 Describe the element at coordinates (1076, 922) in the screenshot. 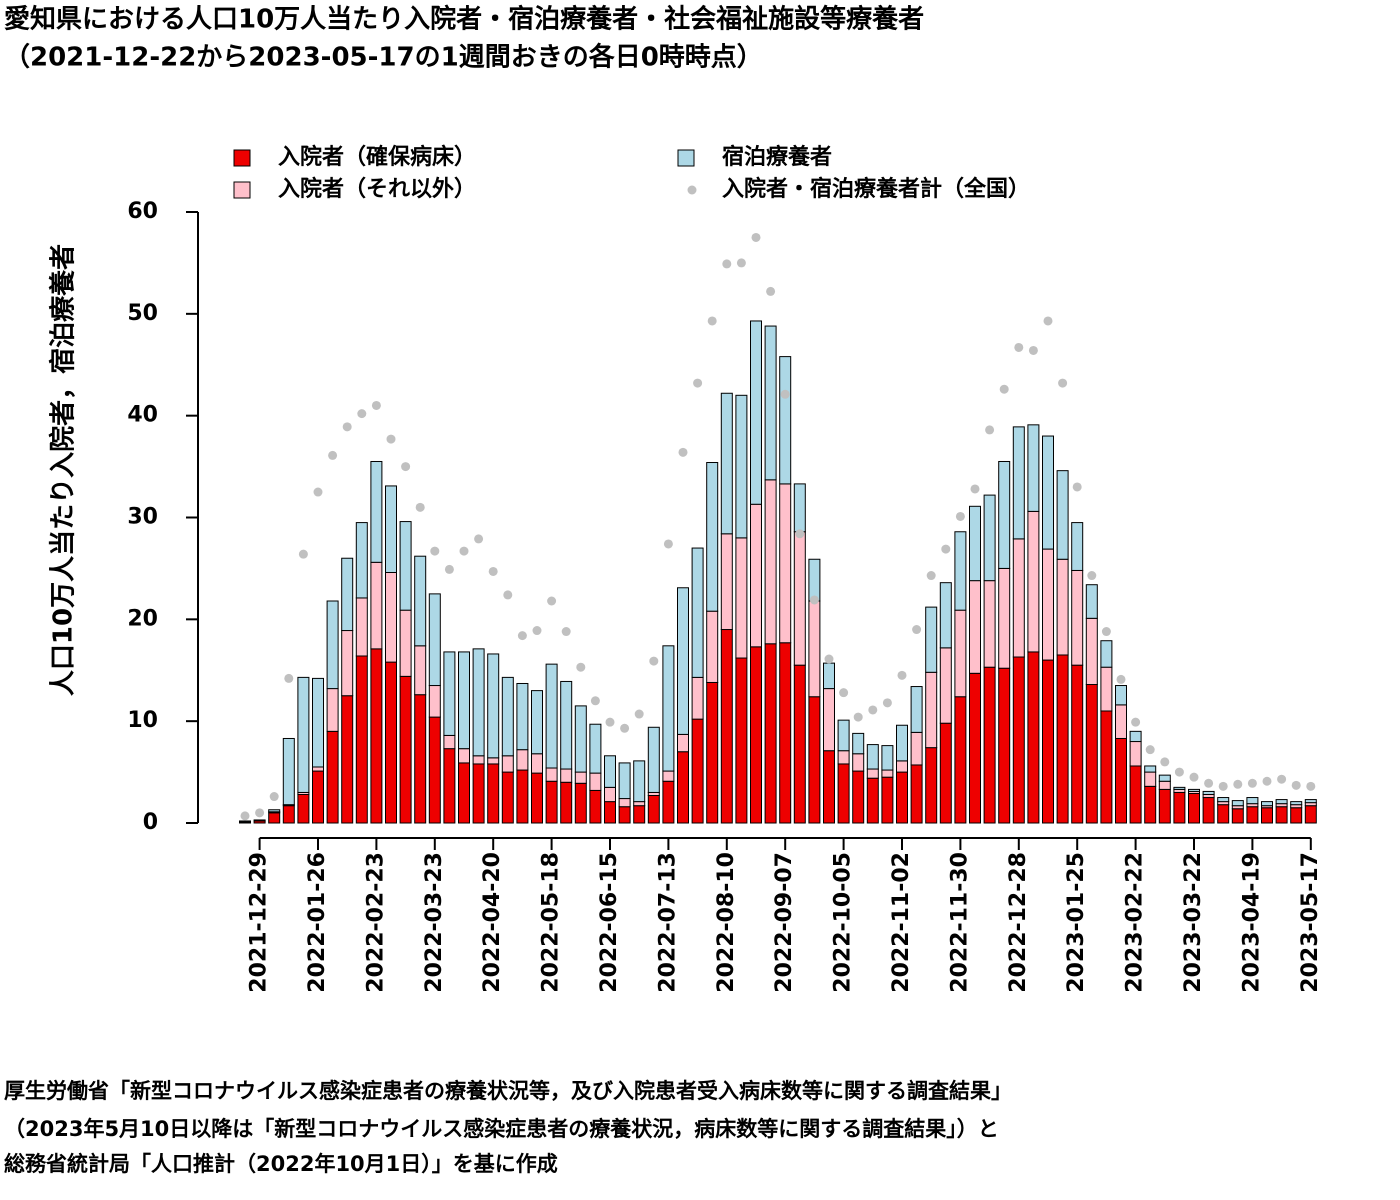

I see `x-tick-label: 2023-01-25` at that location.